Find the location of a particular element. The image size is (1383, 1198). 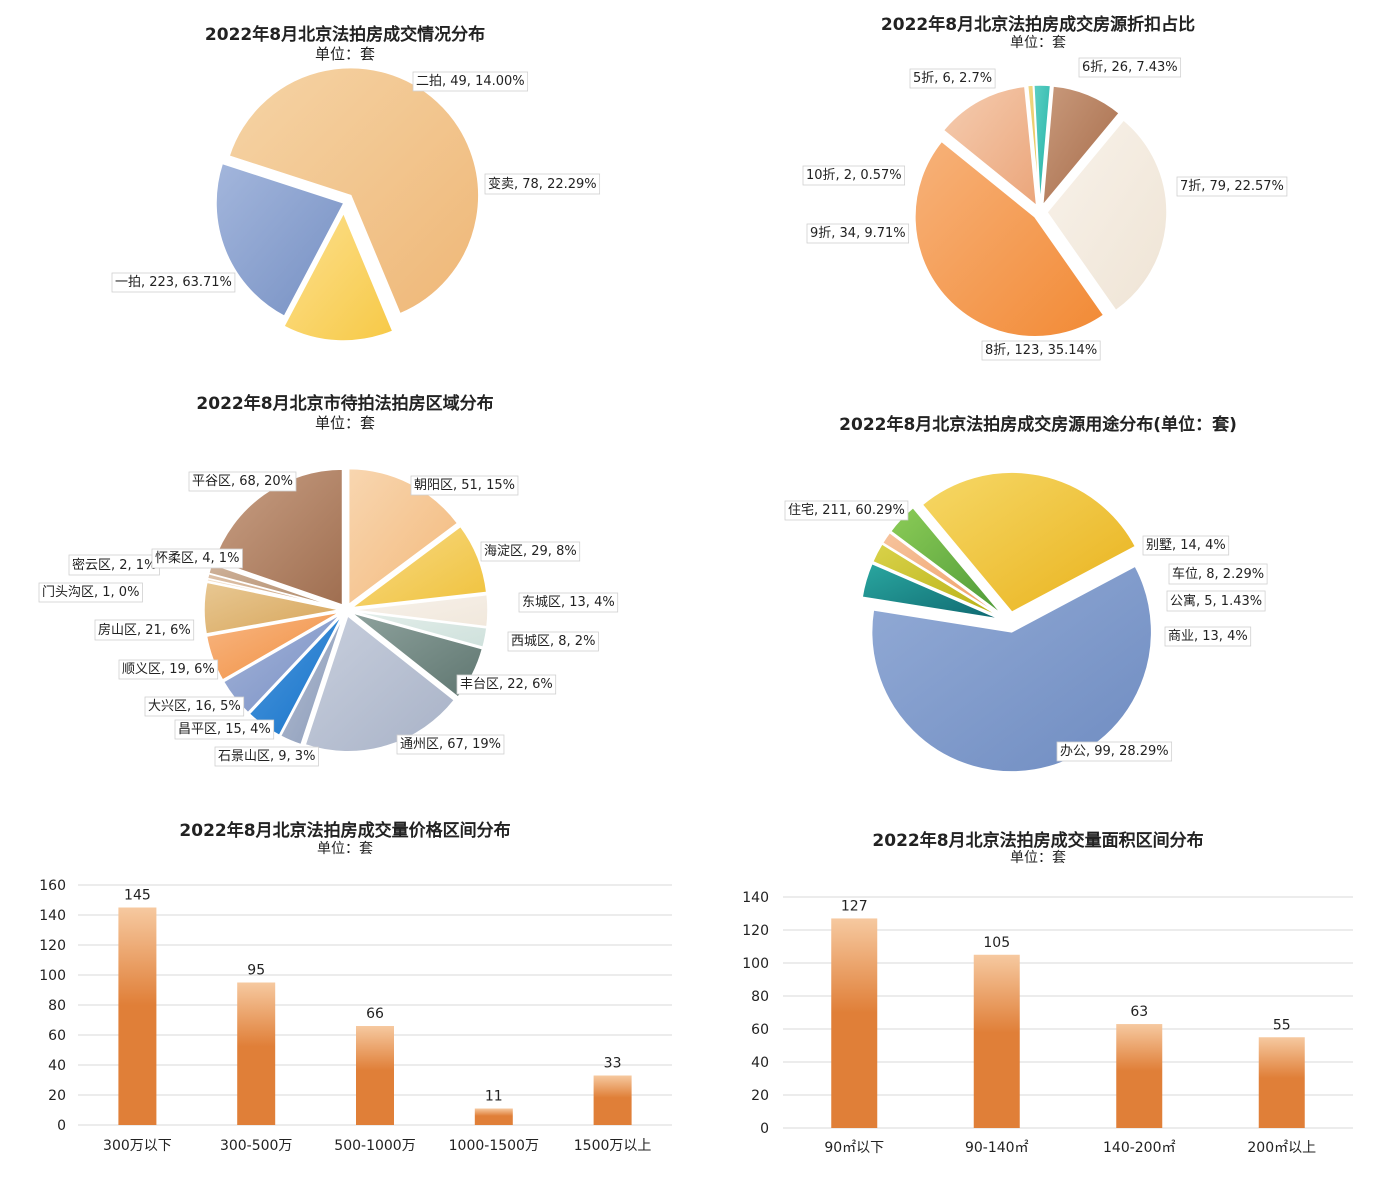

bar-value-label: 55 is located at coordinates (1282, 1025).